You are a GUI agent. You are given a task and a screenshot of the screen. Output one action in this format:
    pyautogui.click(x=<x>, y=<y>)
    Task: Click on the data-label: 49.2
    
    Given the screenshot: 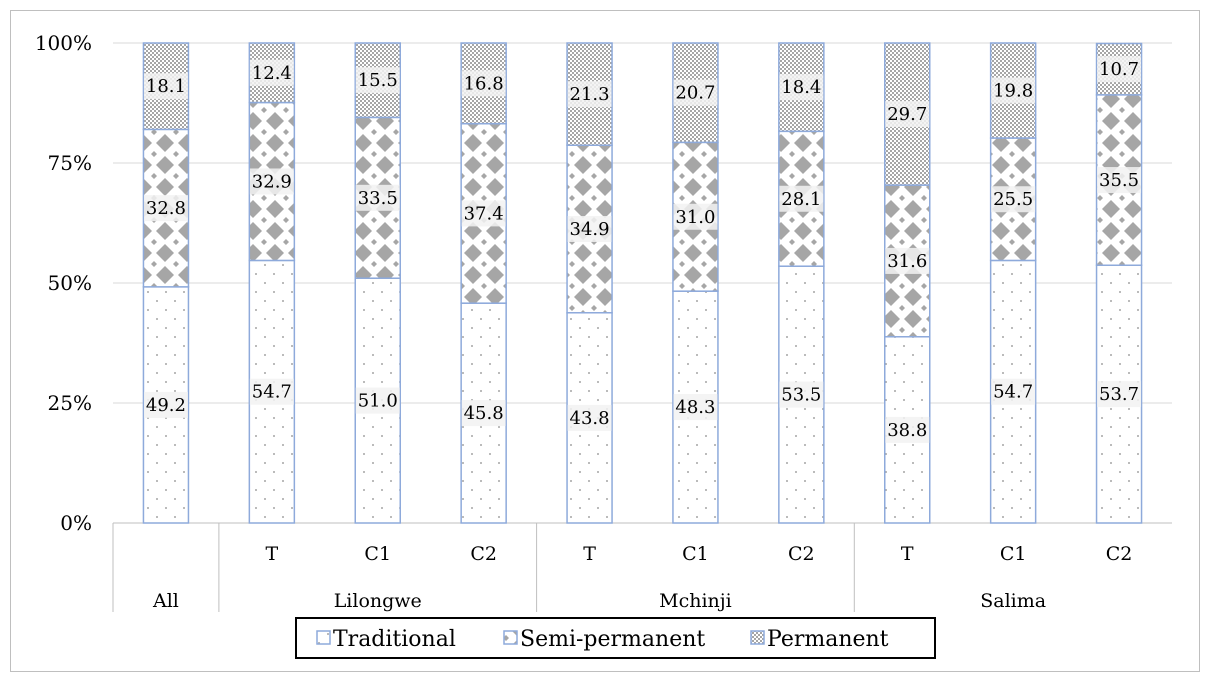 What is the action you would take?
    pyautogui.click(x=166, y=405)
    